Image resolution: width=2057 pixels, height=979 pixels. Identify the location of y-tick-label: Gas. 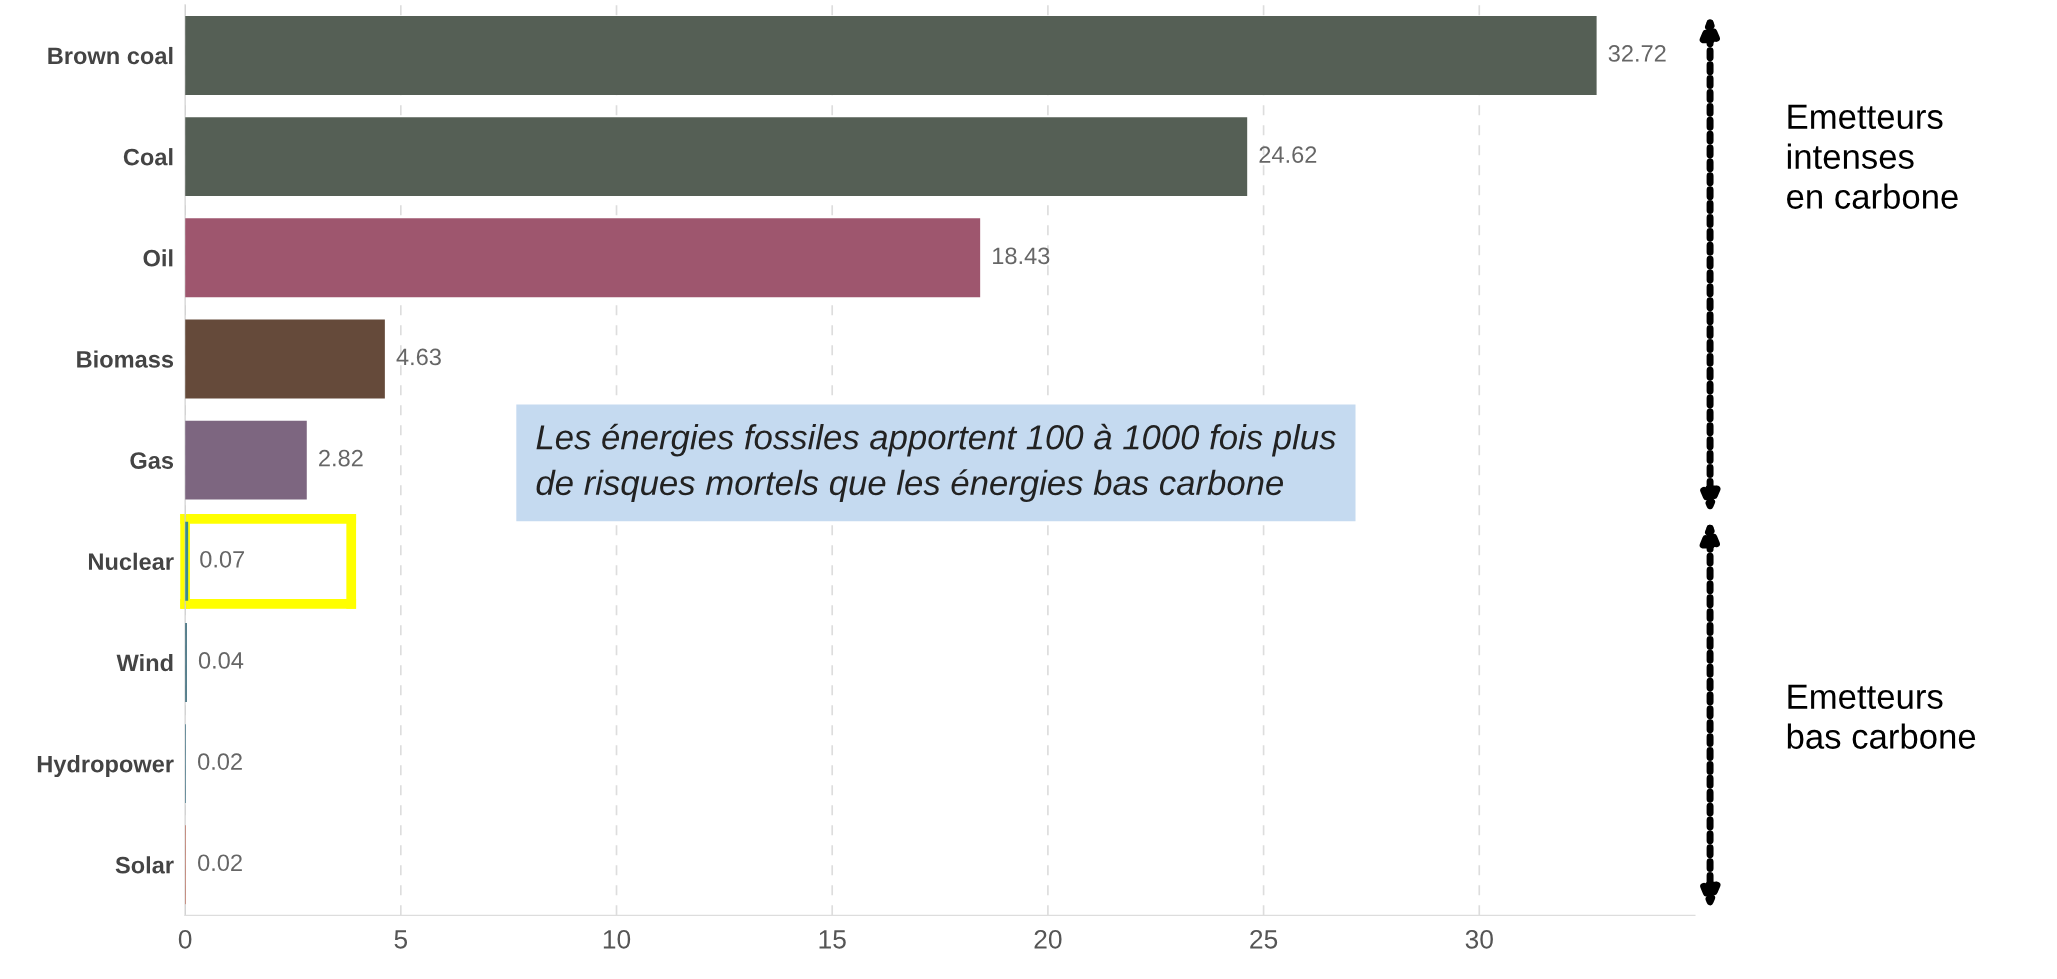
(152, 460).